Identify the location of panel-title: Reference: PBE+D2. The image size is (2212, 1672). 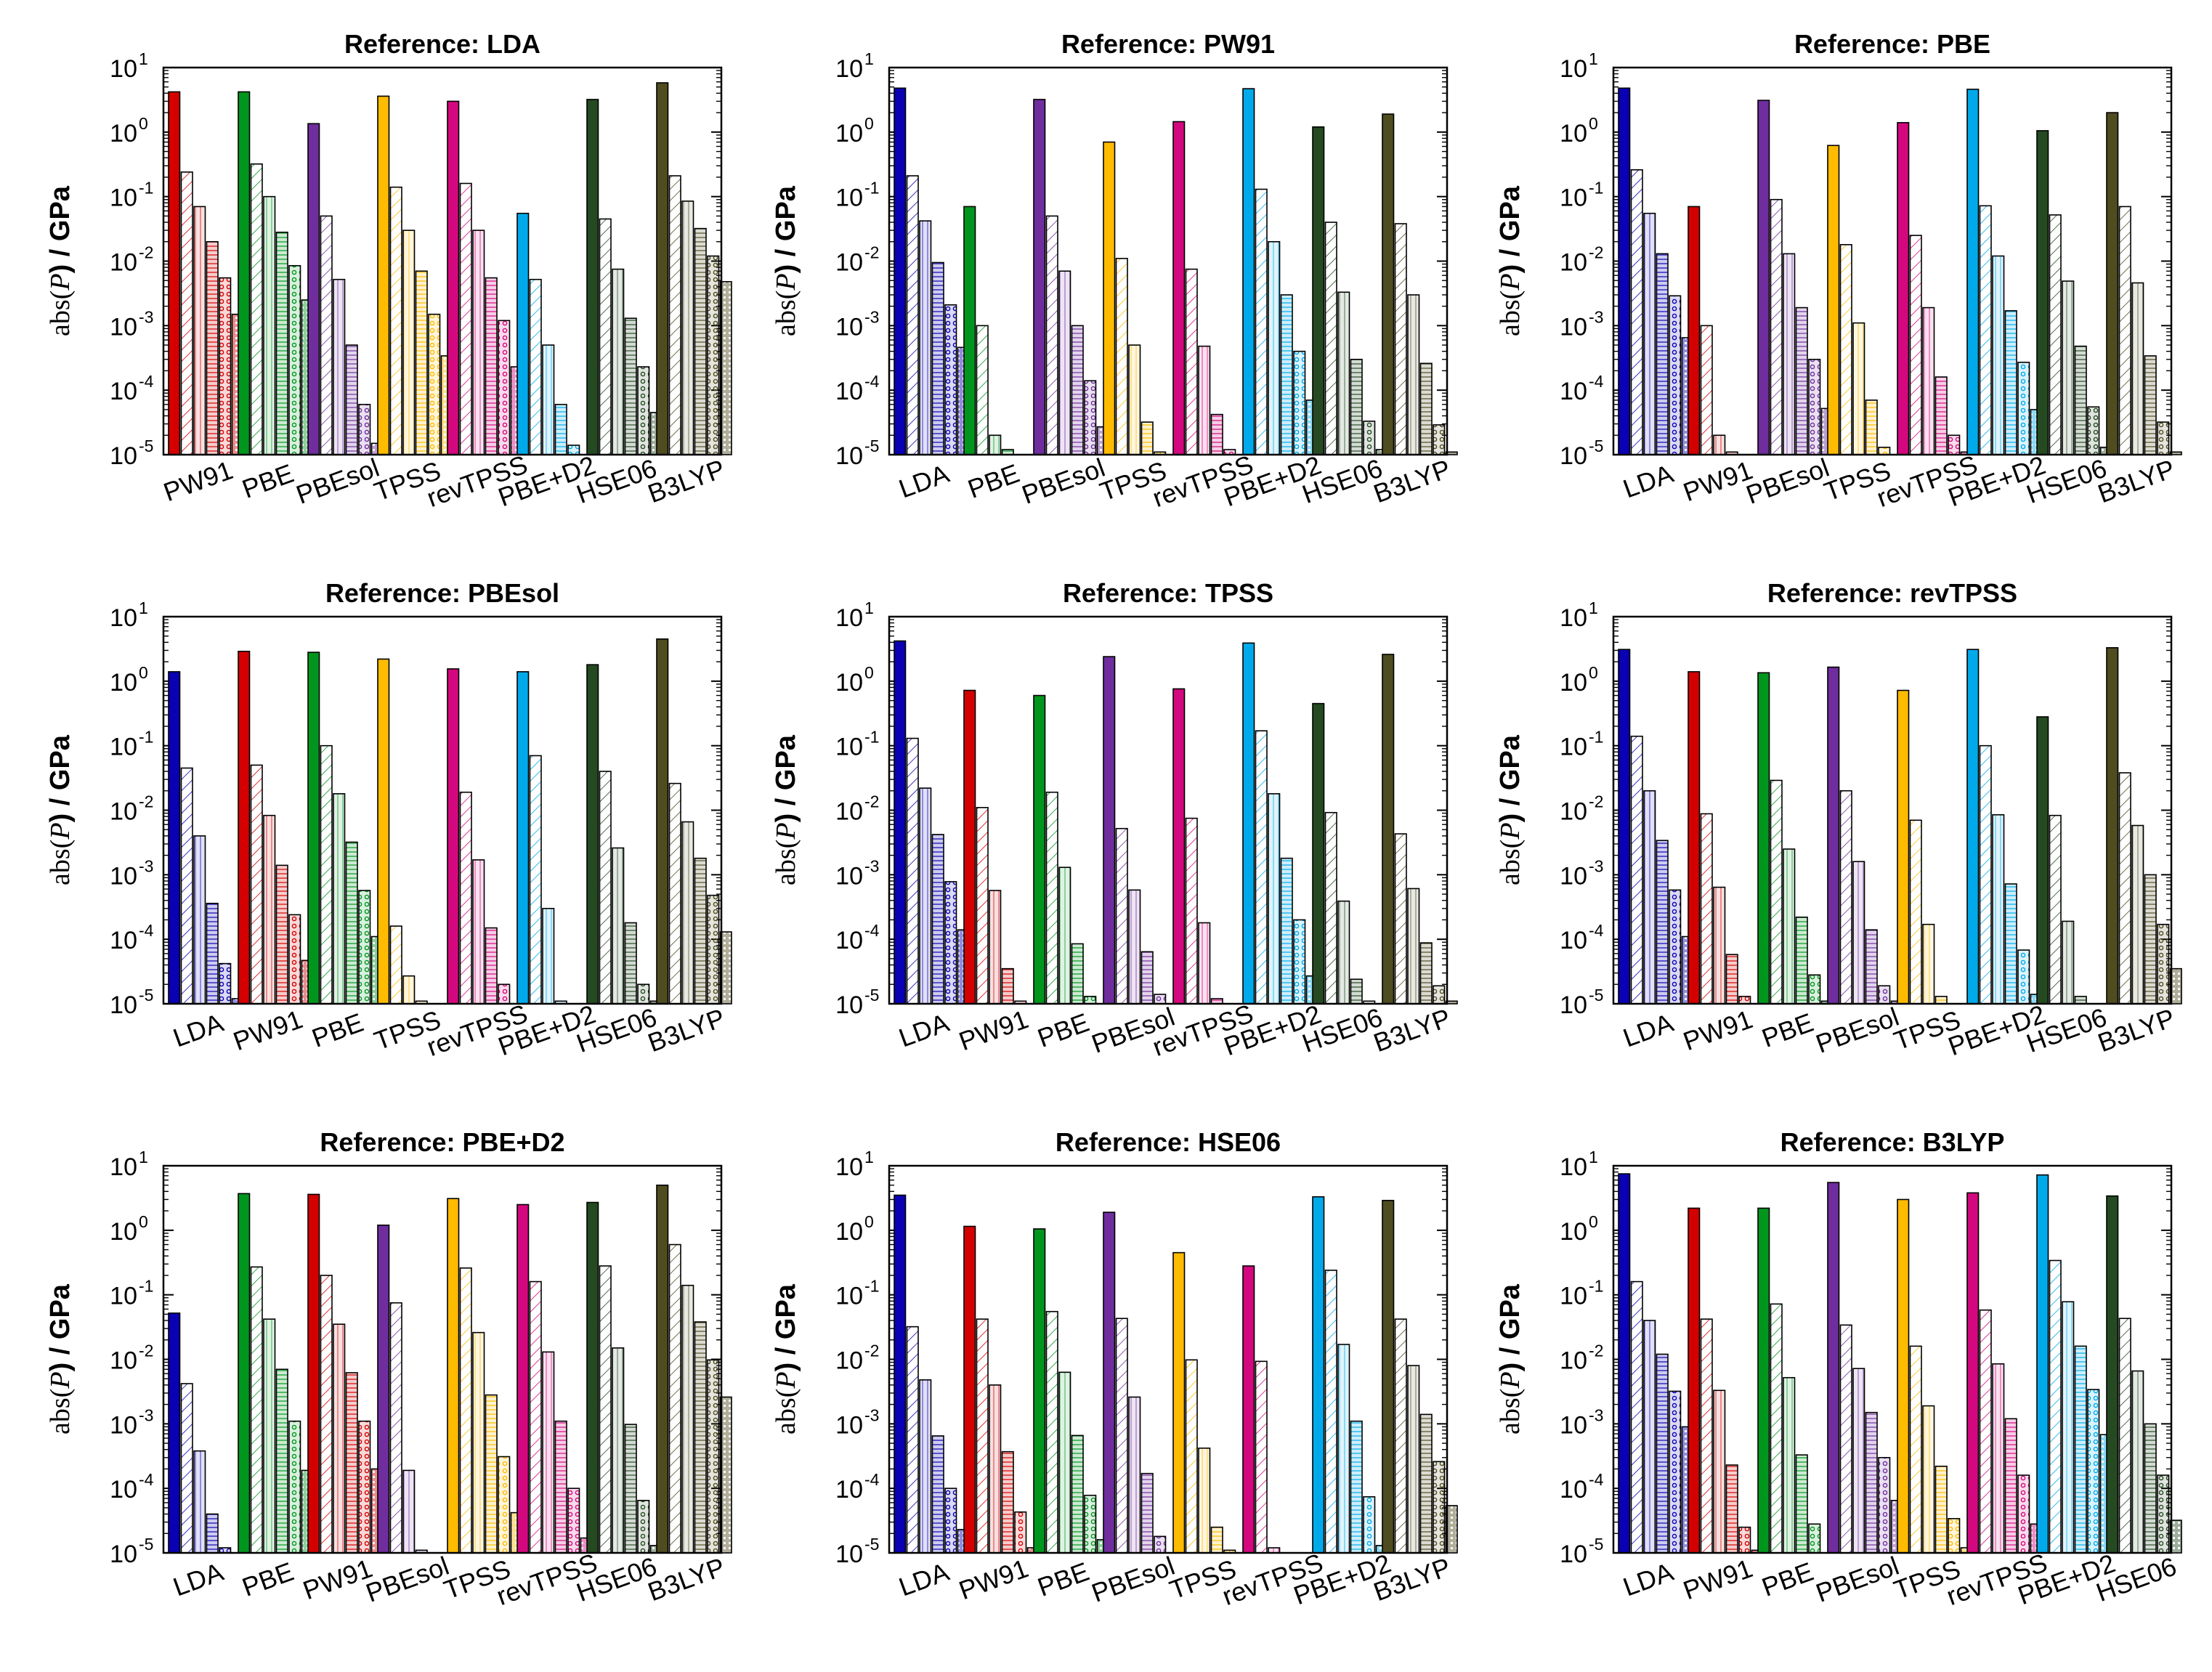
(442, 1142).